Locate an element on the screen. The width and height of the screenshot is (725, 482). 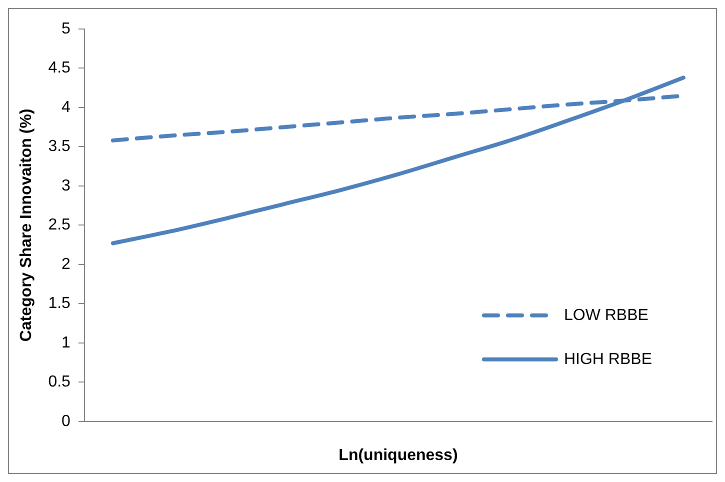
legend-label: HIGH RBBE is located at coordinates (608, 359).